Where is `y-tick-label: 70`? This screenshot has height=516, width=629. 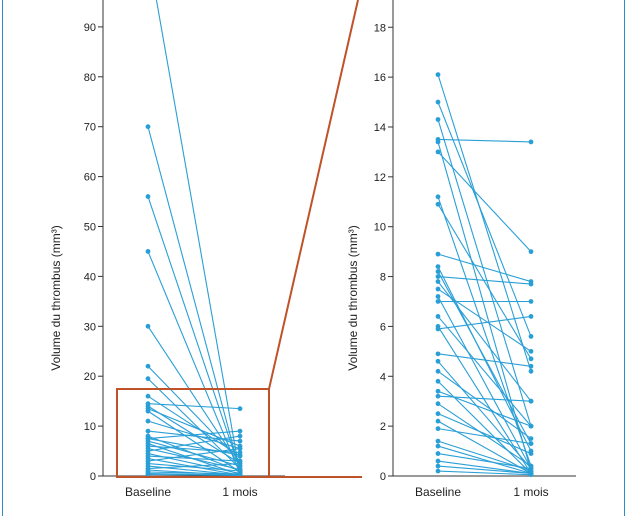
y-tick-label: 70 is located at coordinates (90, 128).